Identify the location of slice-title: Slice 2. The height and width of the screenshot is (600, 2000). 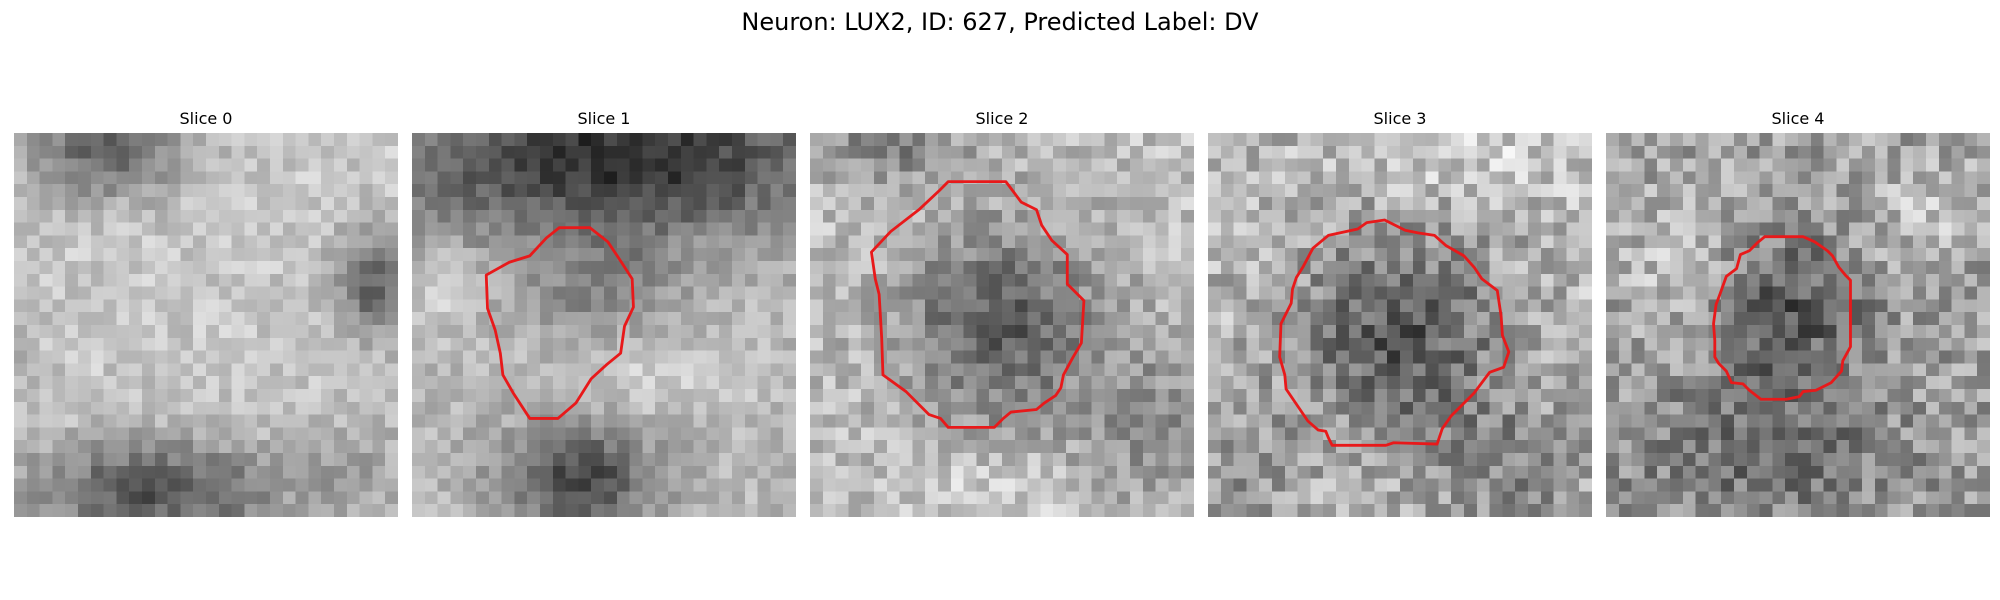
(1002, 118).